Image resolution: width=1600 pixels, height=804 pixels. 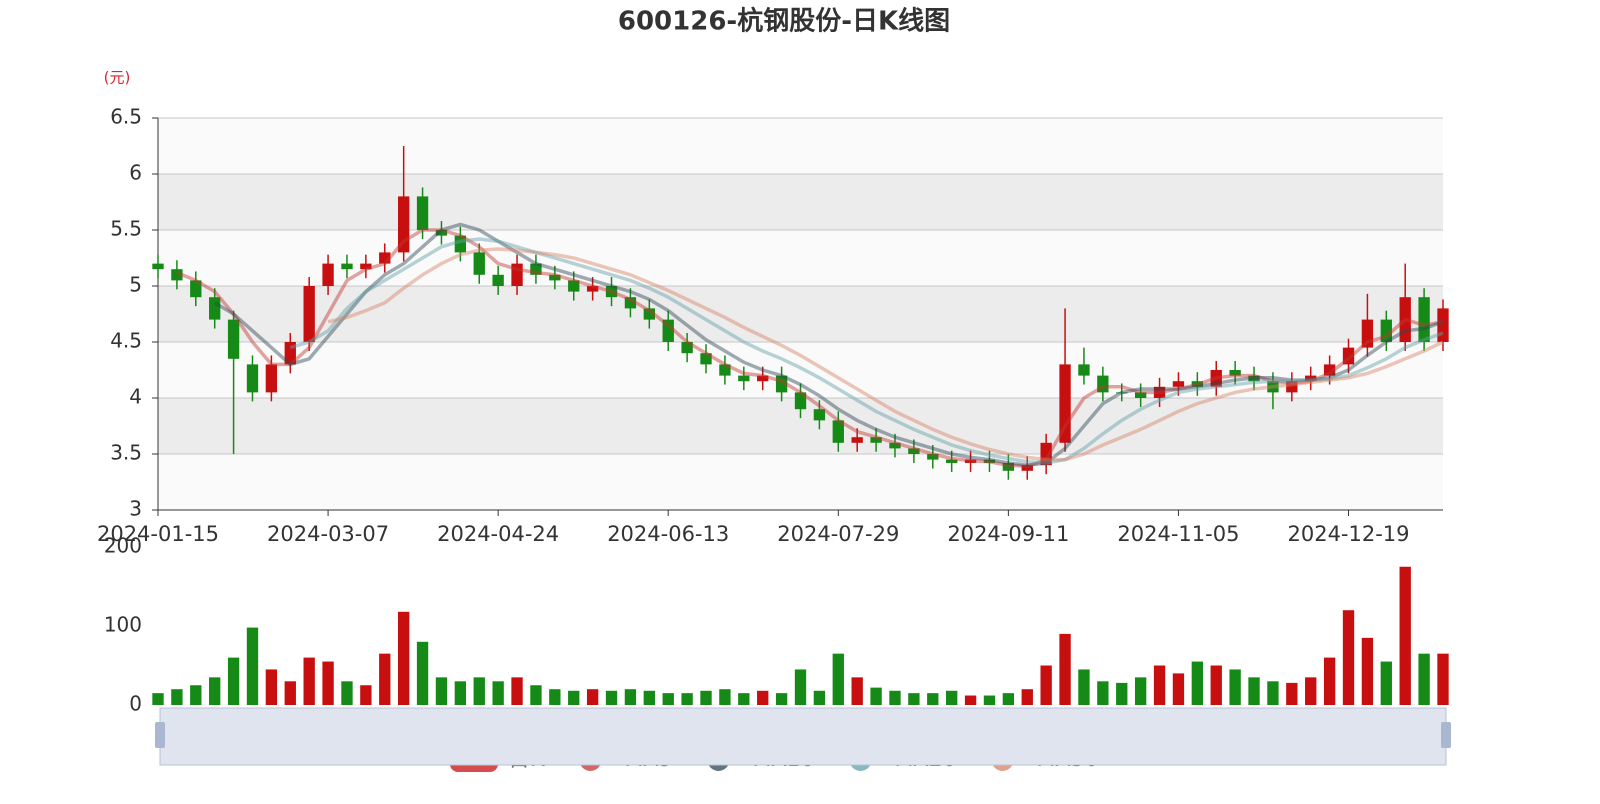 What do you see at coordinates (126, 453) in the screenshot?
I see `y-tick-label: 3.5` at bounding box center [126, 453].